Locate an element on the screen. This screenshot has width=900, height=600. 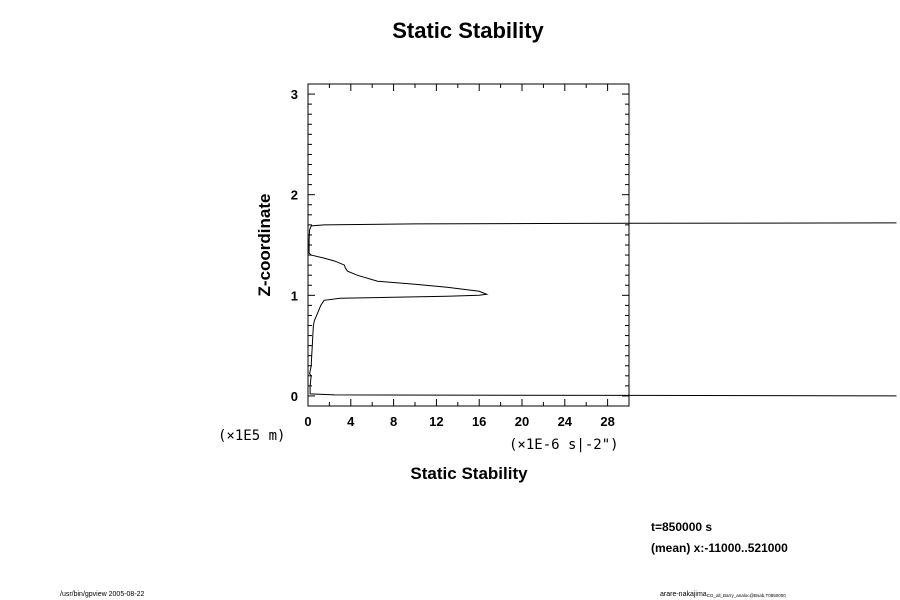
x-tick-label: 16 is located at coordinates (479, 421).